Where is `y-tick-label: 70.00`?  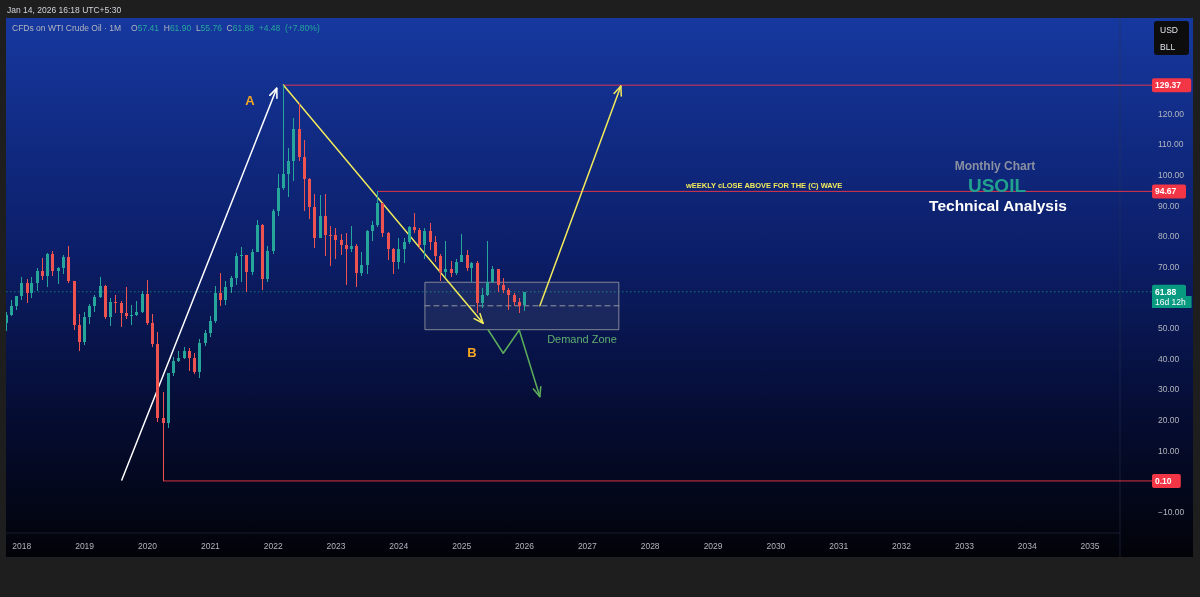
y-tick-label: 70.00 is located at coordinates (1169, 266).